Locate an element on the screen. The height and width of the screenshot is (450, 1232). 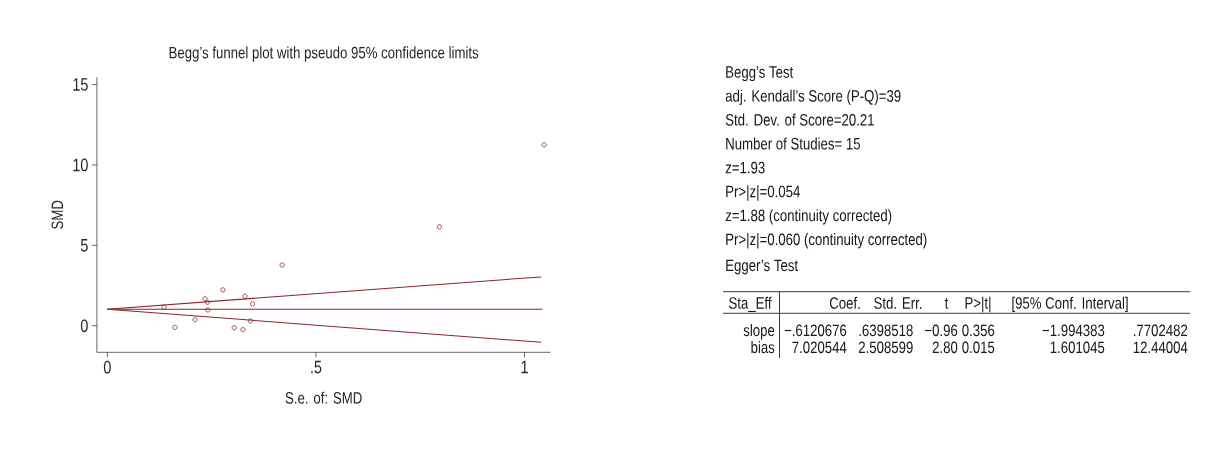
text: −.6120676 is located at coordinates (815, 330).